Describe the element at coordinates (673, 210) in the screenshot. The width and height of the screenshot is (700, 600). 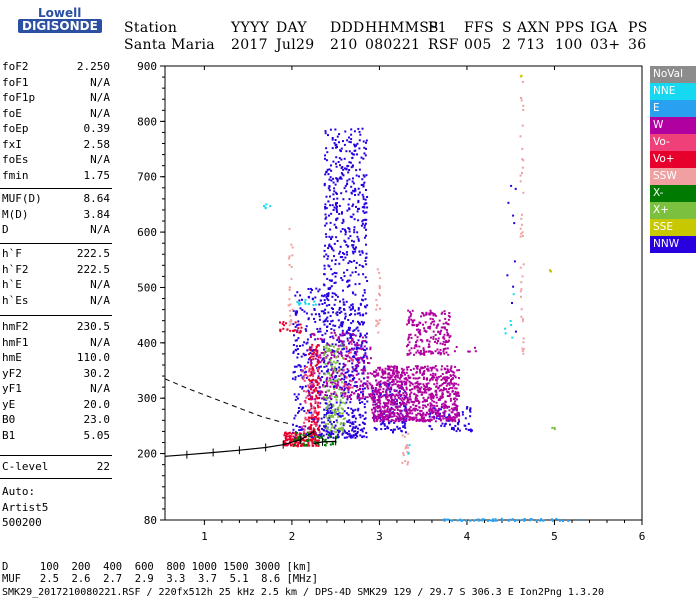
I see `legend-entry-x: X+` at that location.